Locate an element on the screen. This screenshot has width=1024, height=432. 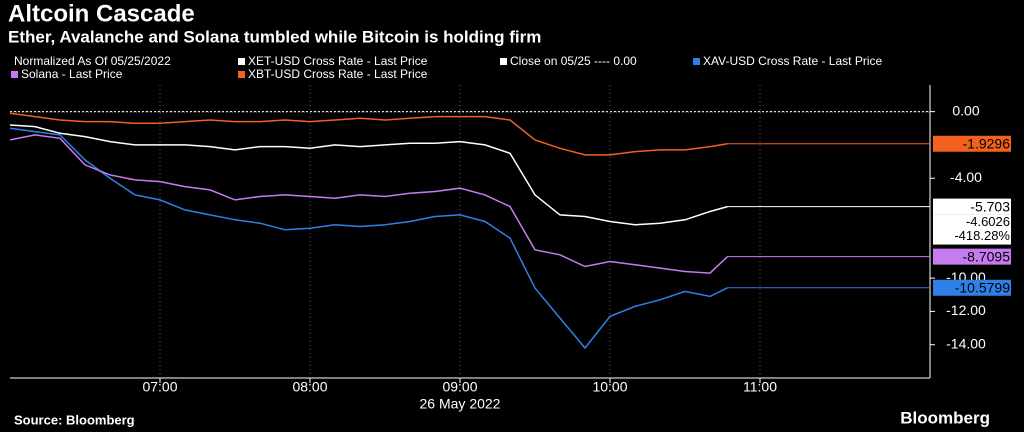
y-tick-label: -4.00 is located at coordinates (966, 177).